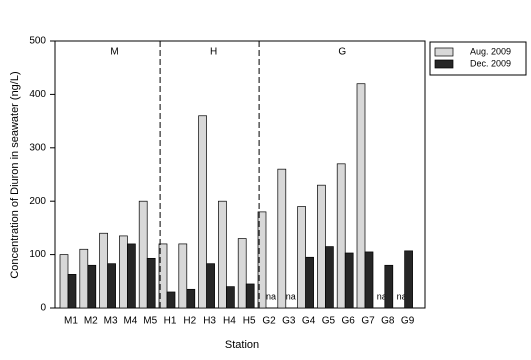  Describe the element at coordinates (150, 321) in the screenshot. I see `x-tick-label: M5` at that location.